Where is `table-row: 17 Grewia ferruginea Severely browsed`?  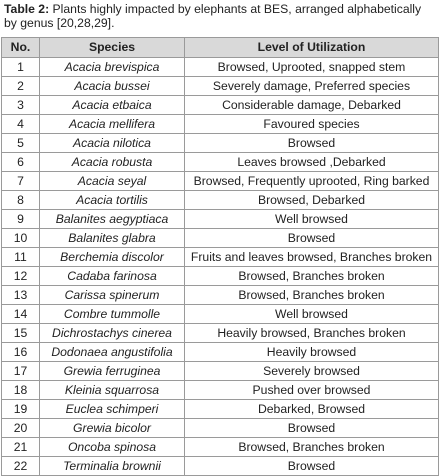 table-row: 17 Grewia ferruginea Severely browsed is located at coordinates (220, 371).